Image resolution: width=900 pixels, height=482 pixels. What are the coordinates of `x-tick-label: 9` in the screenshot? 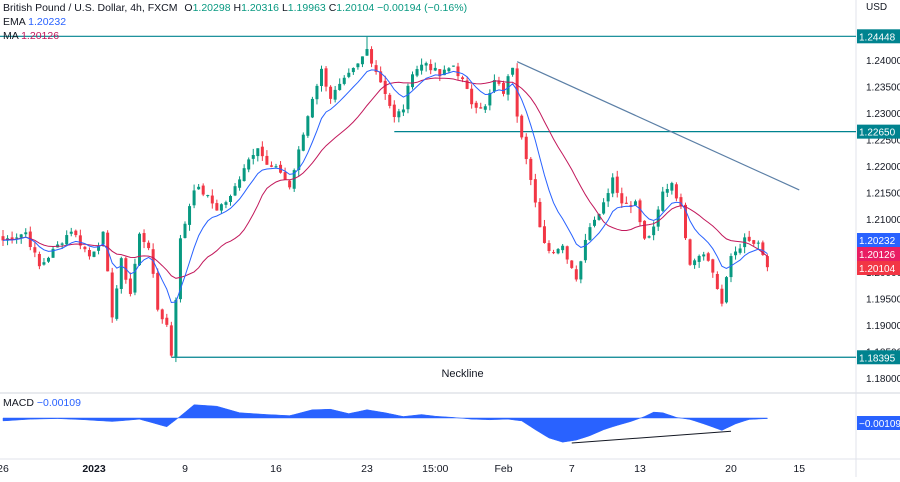 It's located at (185, 469).